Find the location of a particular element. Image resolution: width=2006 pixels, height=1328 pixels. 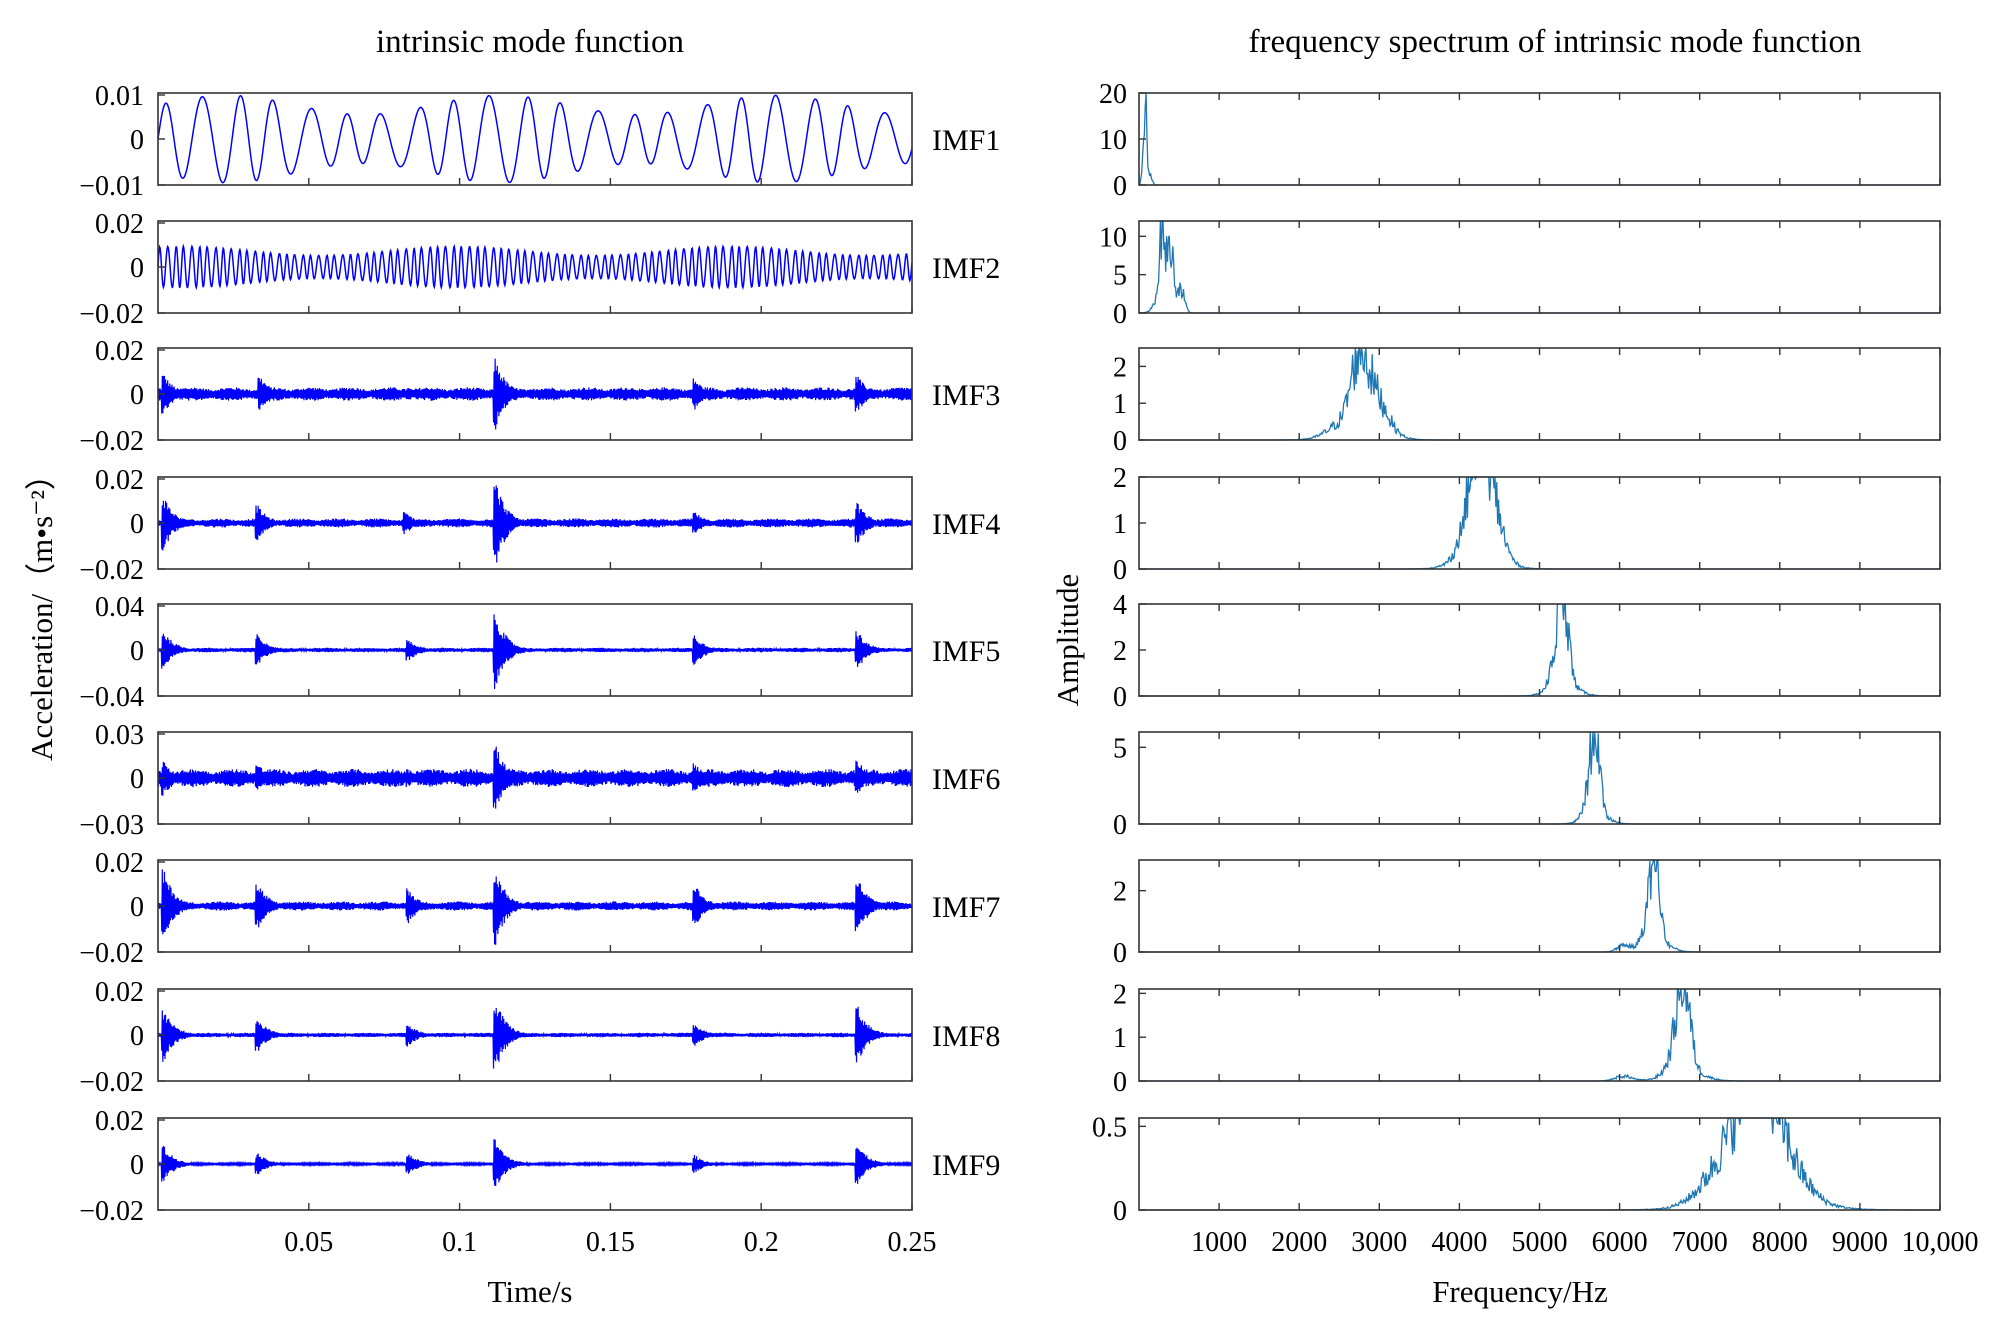

y-tick-label: 0.5 is located at coordinates (1109, 1127).